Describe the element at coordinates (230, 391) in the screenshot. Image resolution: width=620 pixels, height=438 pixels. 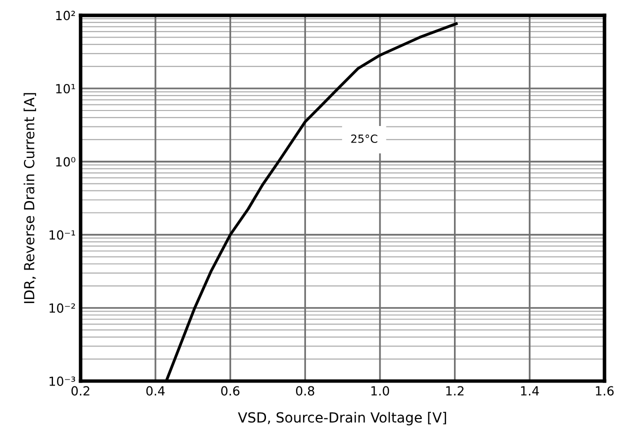
I see `x-tick-label: 0.6` at that location.